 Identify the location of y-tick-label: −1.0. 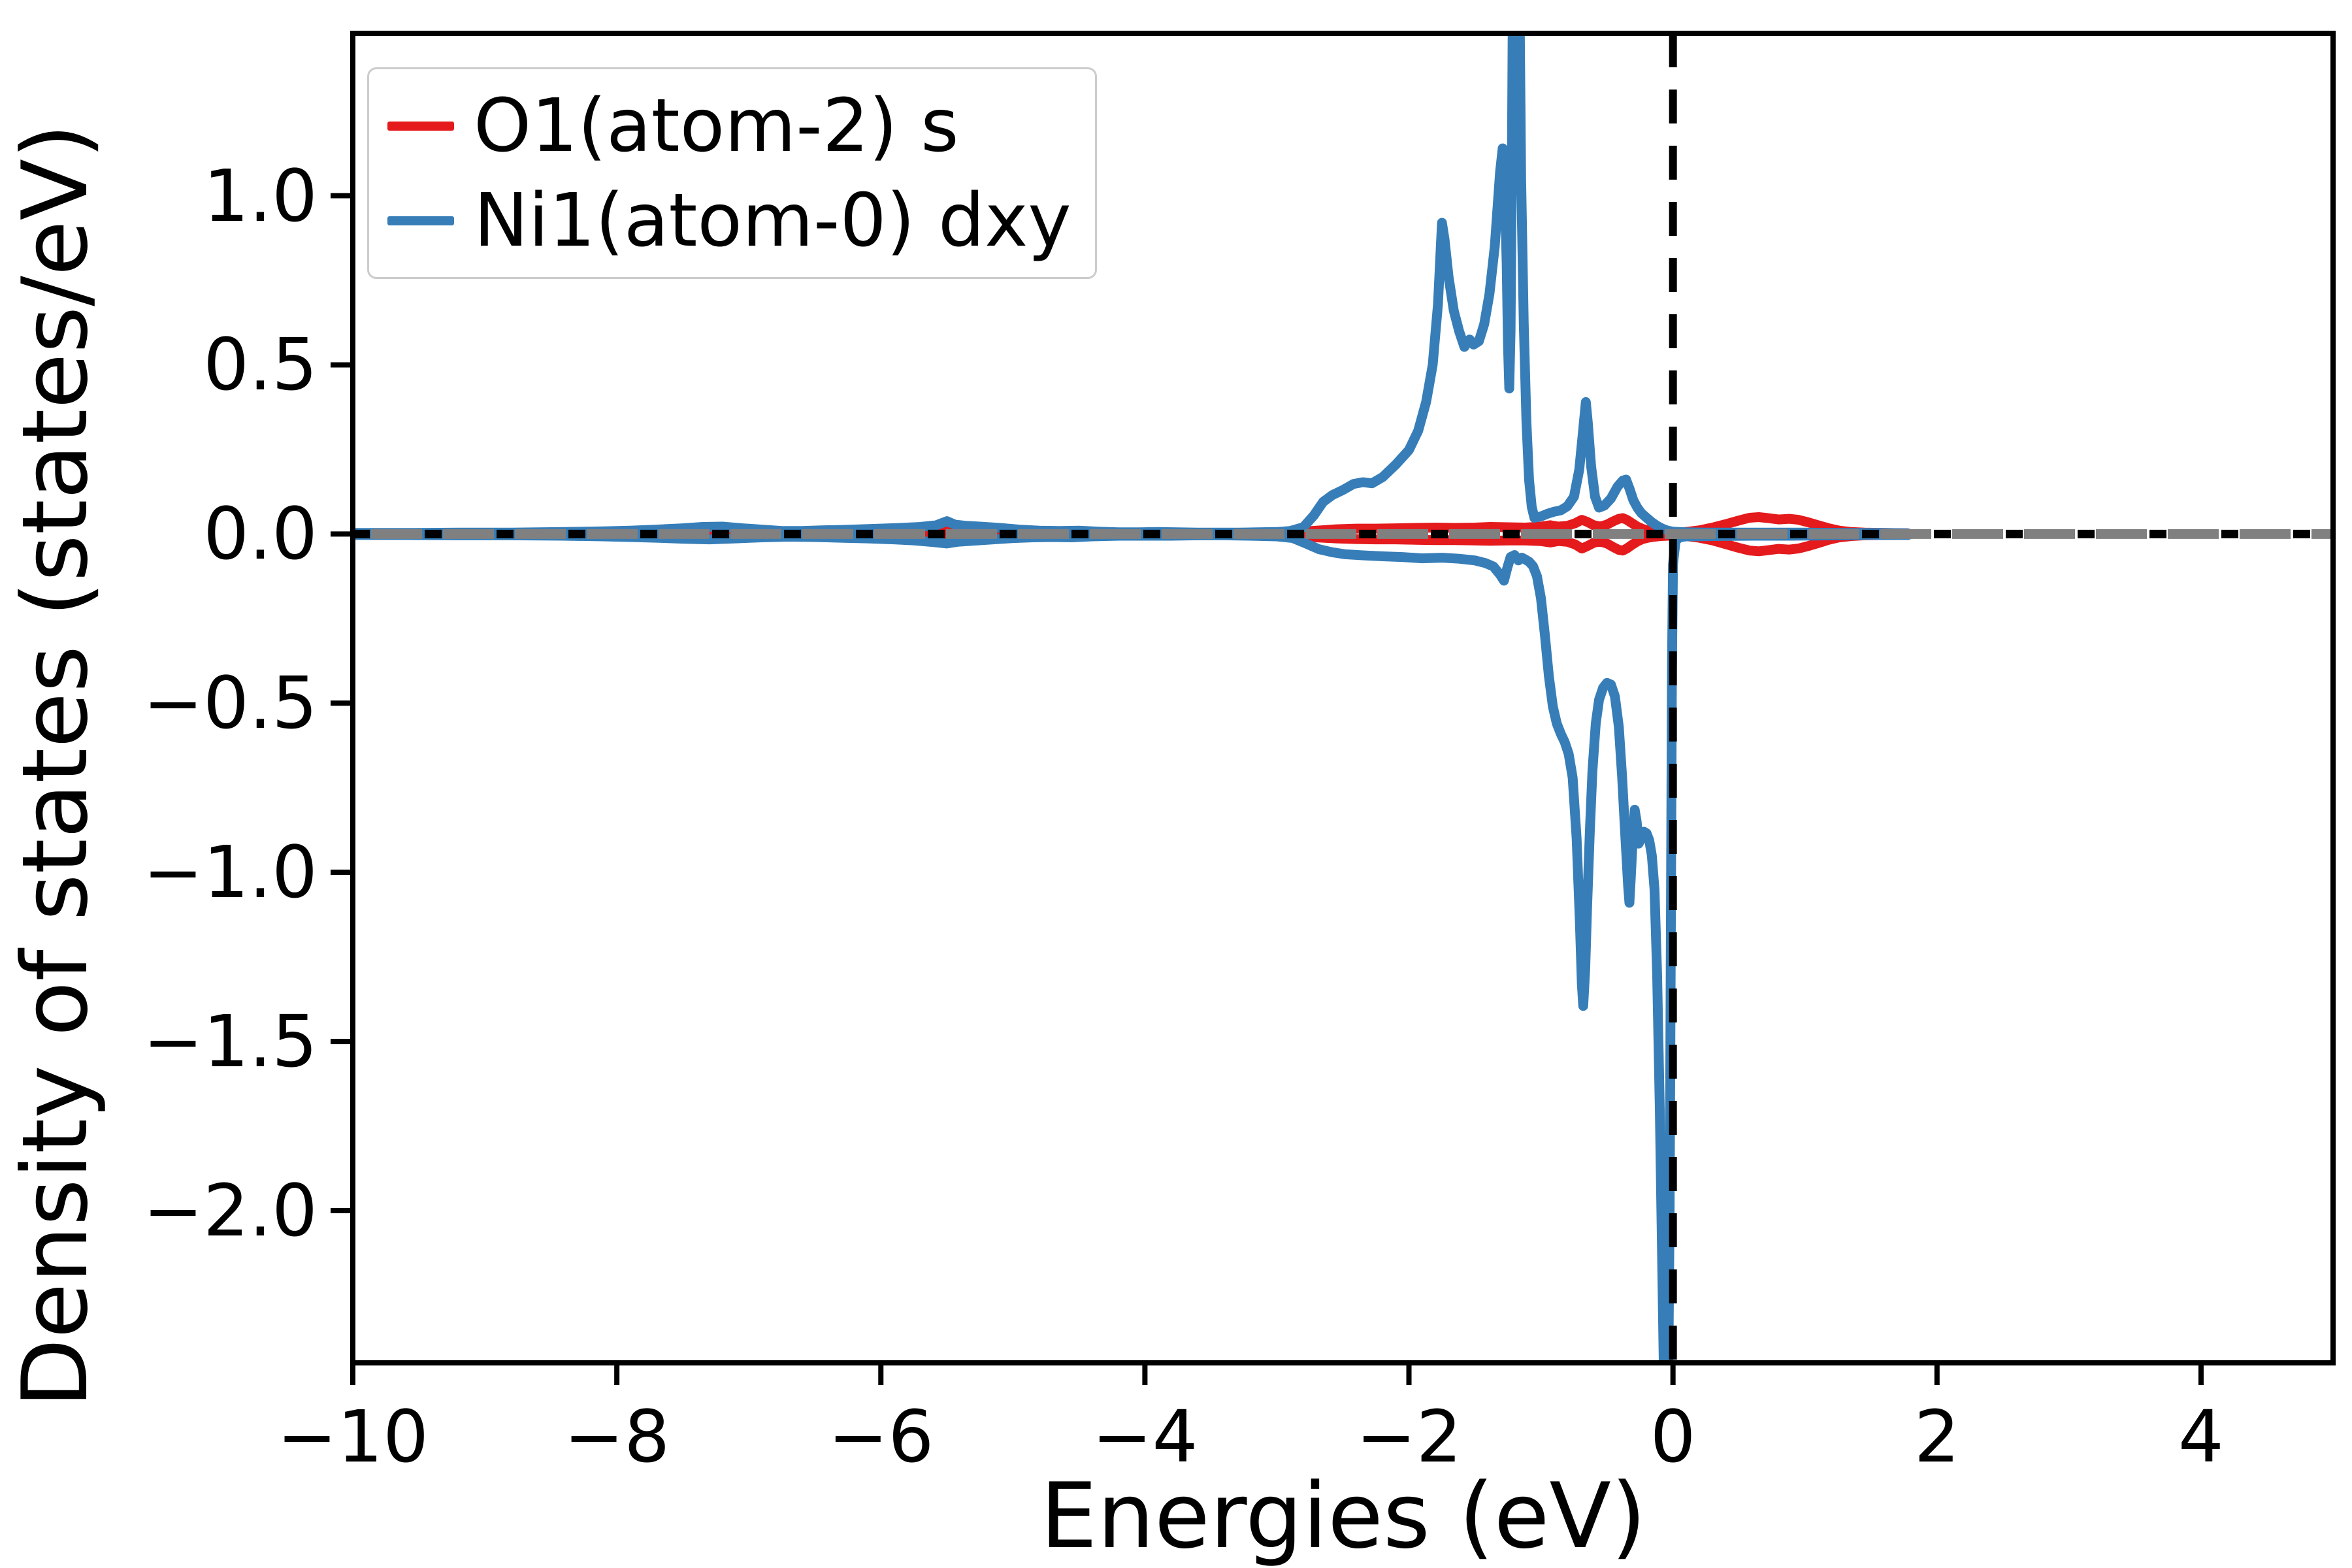
(230, 872).